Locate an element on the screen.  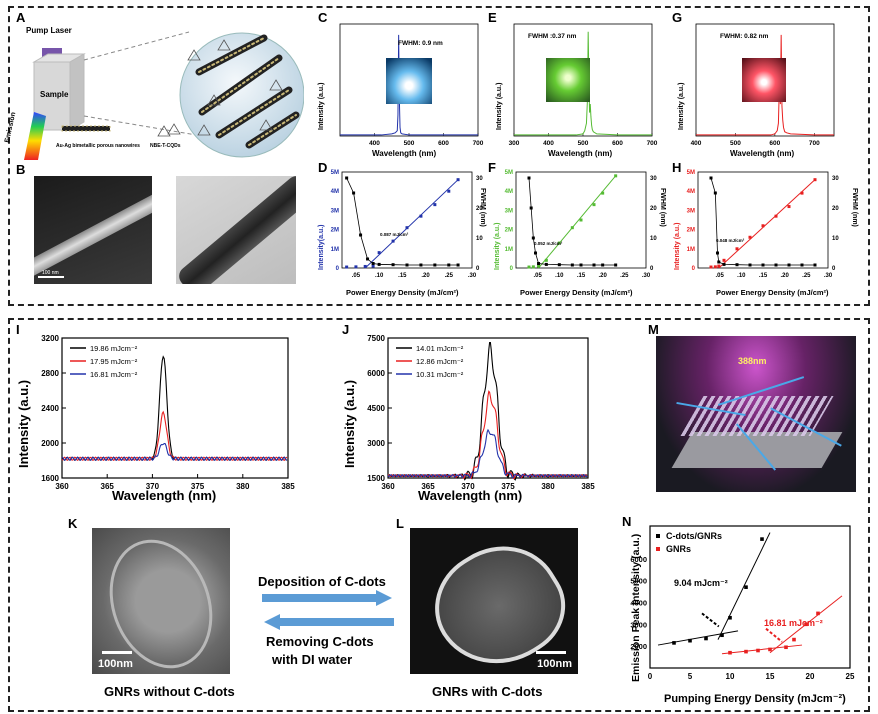
n-ylabel: Emission Peak Intensity (a.u.) is located at coordinates (636, 607).